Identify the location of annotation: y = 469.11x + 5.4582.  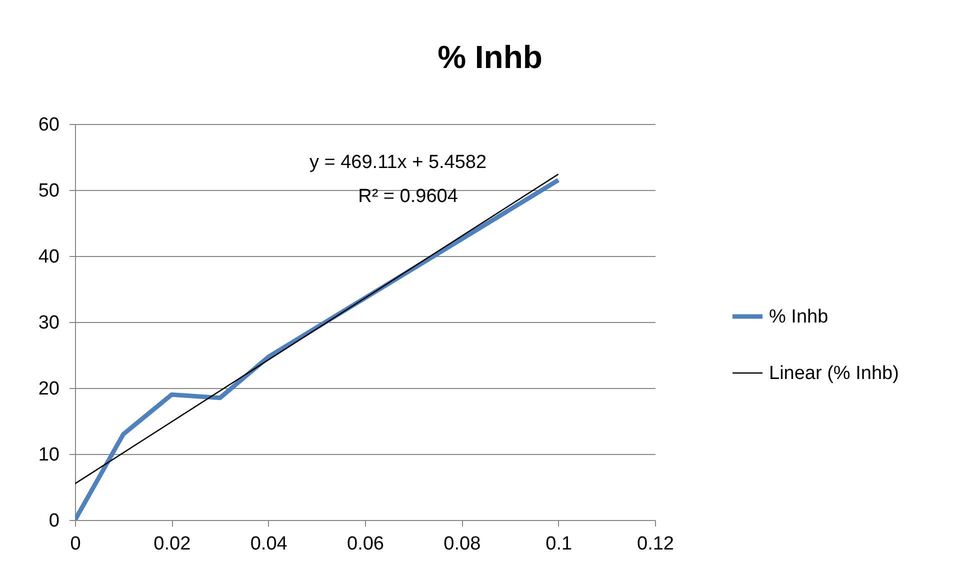
(398, 162).